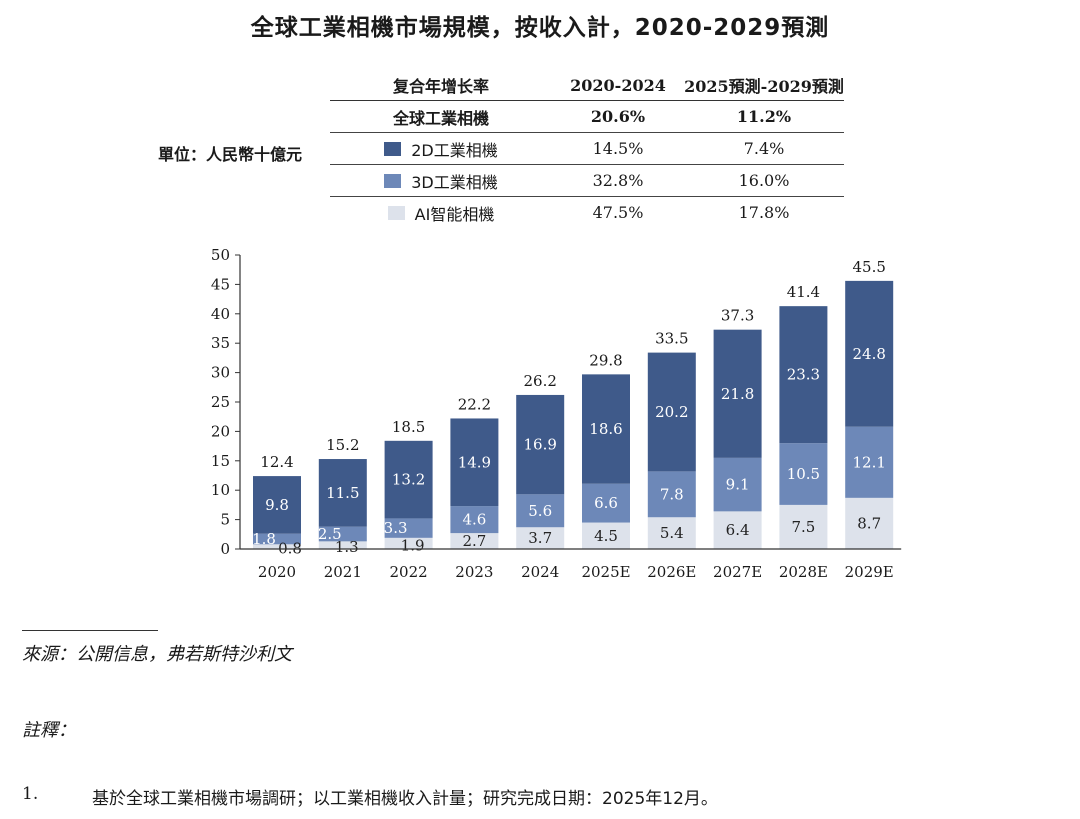  What do you see at coordinates (220, 490) in the screenshot?
I see `y-tick-label: 10` at bounding box center [220, 490].